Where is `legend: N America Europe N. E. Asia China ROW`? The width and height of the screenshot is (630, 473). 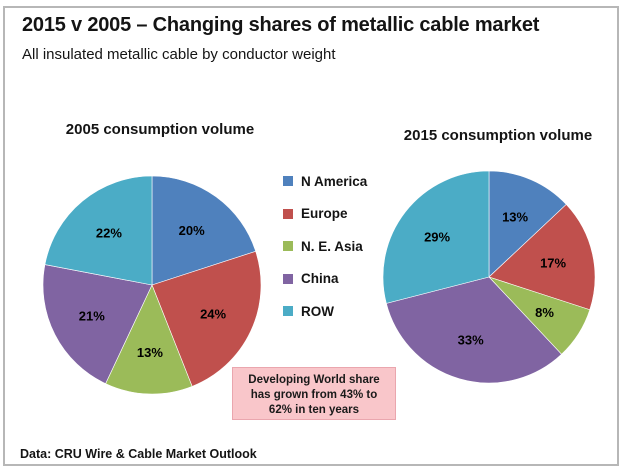
legend: N America Europe N. E. Asia China ROW is located at coordinates (325, 246).